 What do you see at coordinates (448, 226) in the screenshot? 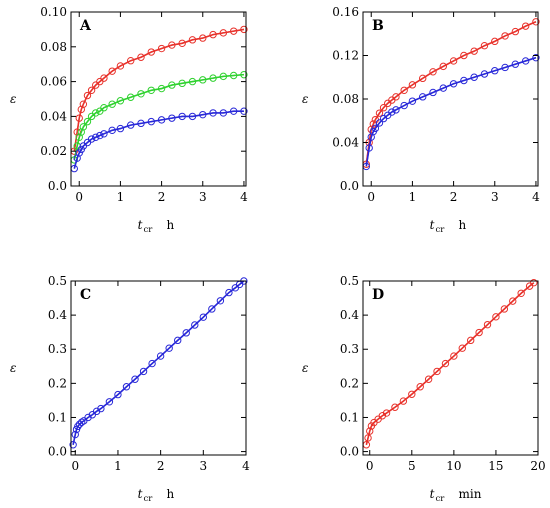
I see `x-axis-label: t cr h` at bounding box center [448, 226].